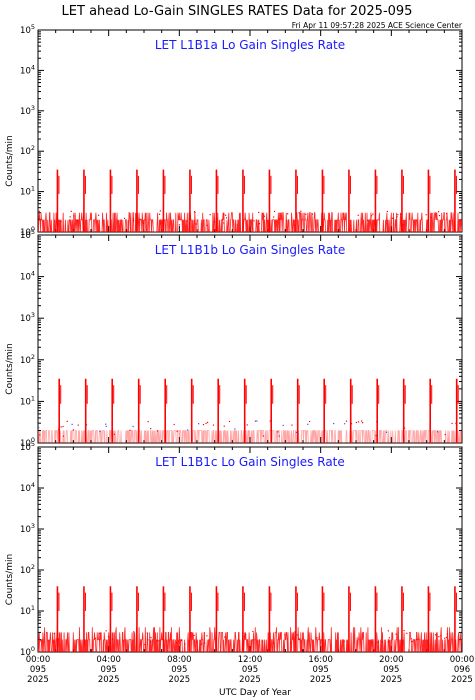  I want to click on x-axis-label: UTC Day of Year, so click(255, 693).